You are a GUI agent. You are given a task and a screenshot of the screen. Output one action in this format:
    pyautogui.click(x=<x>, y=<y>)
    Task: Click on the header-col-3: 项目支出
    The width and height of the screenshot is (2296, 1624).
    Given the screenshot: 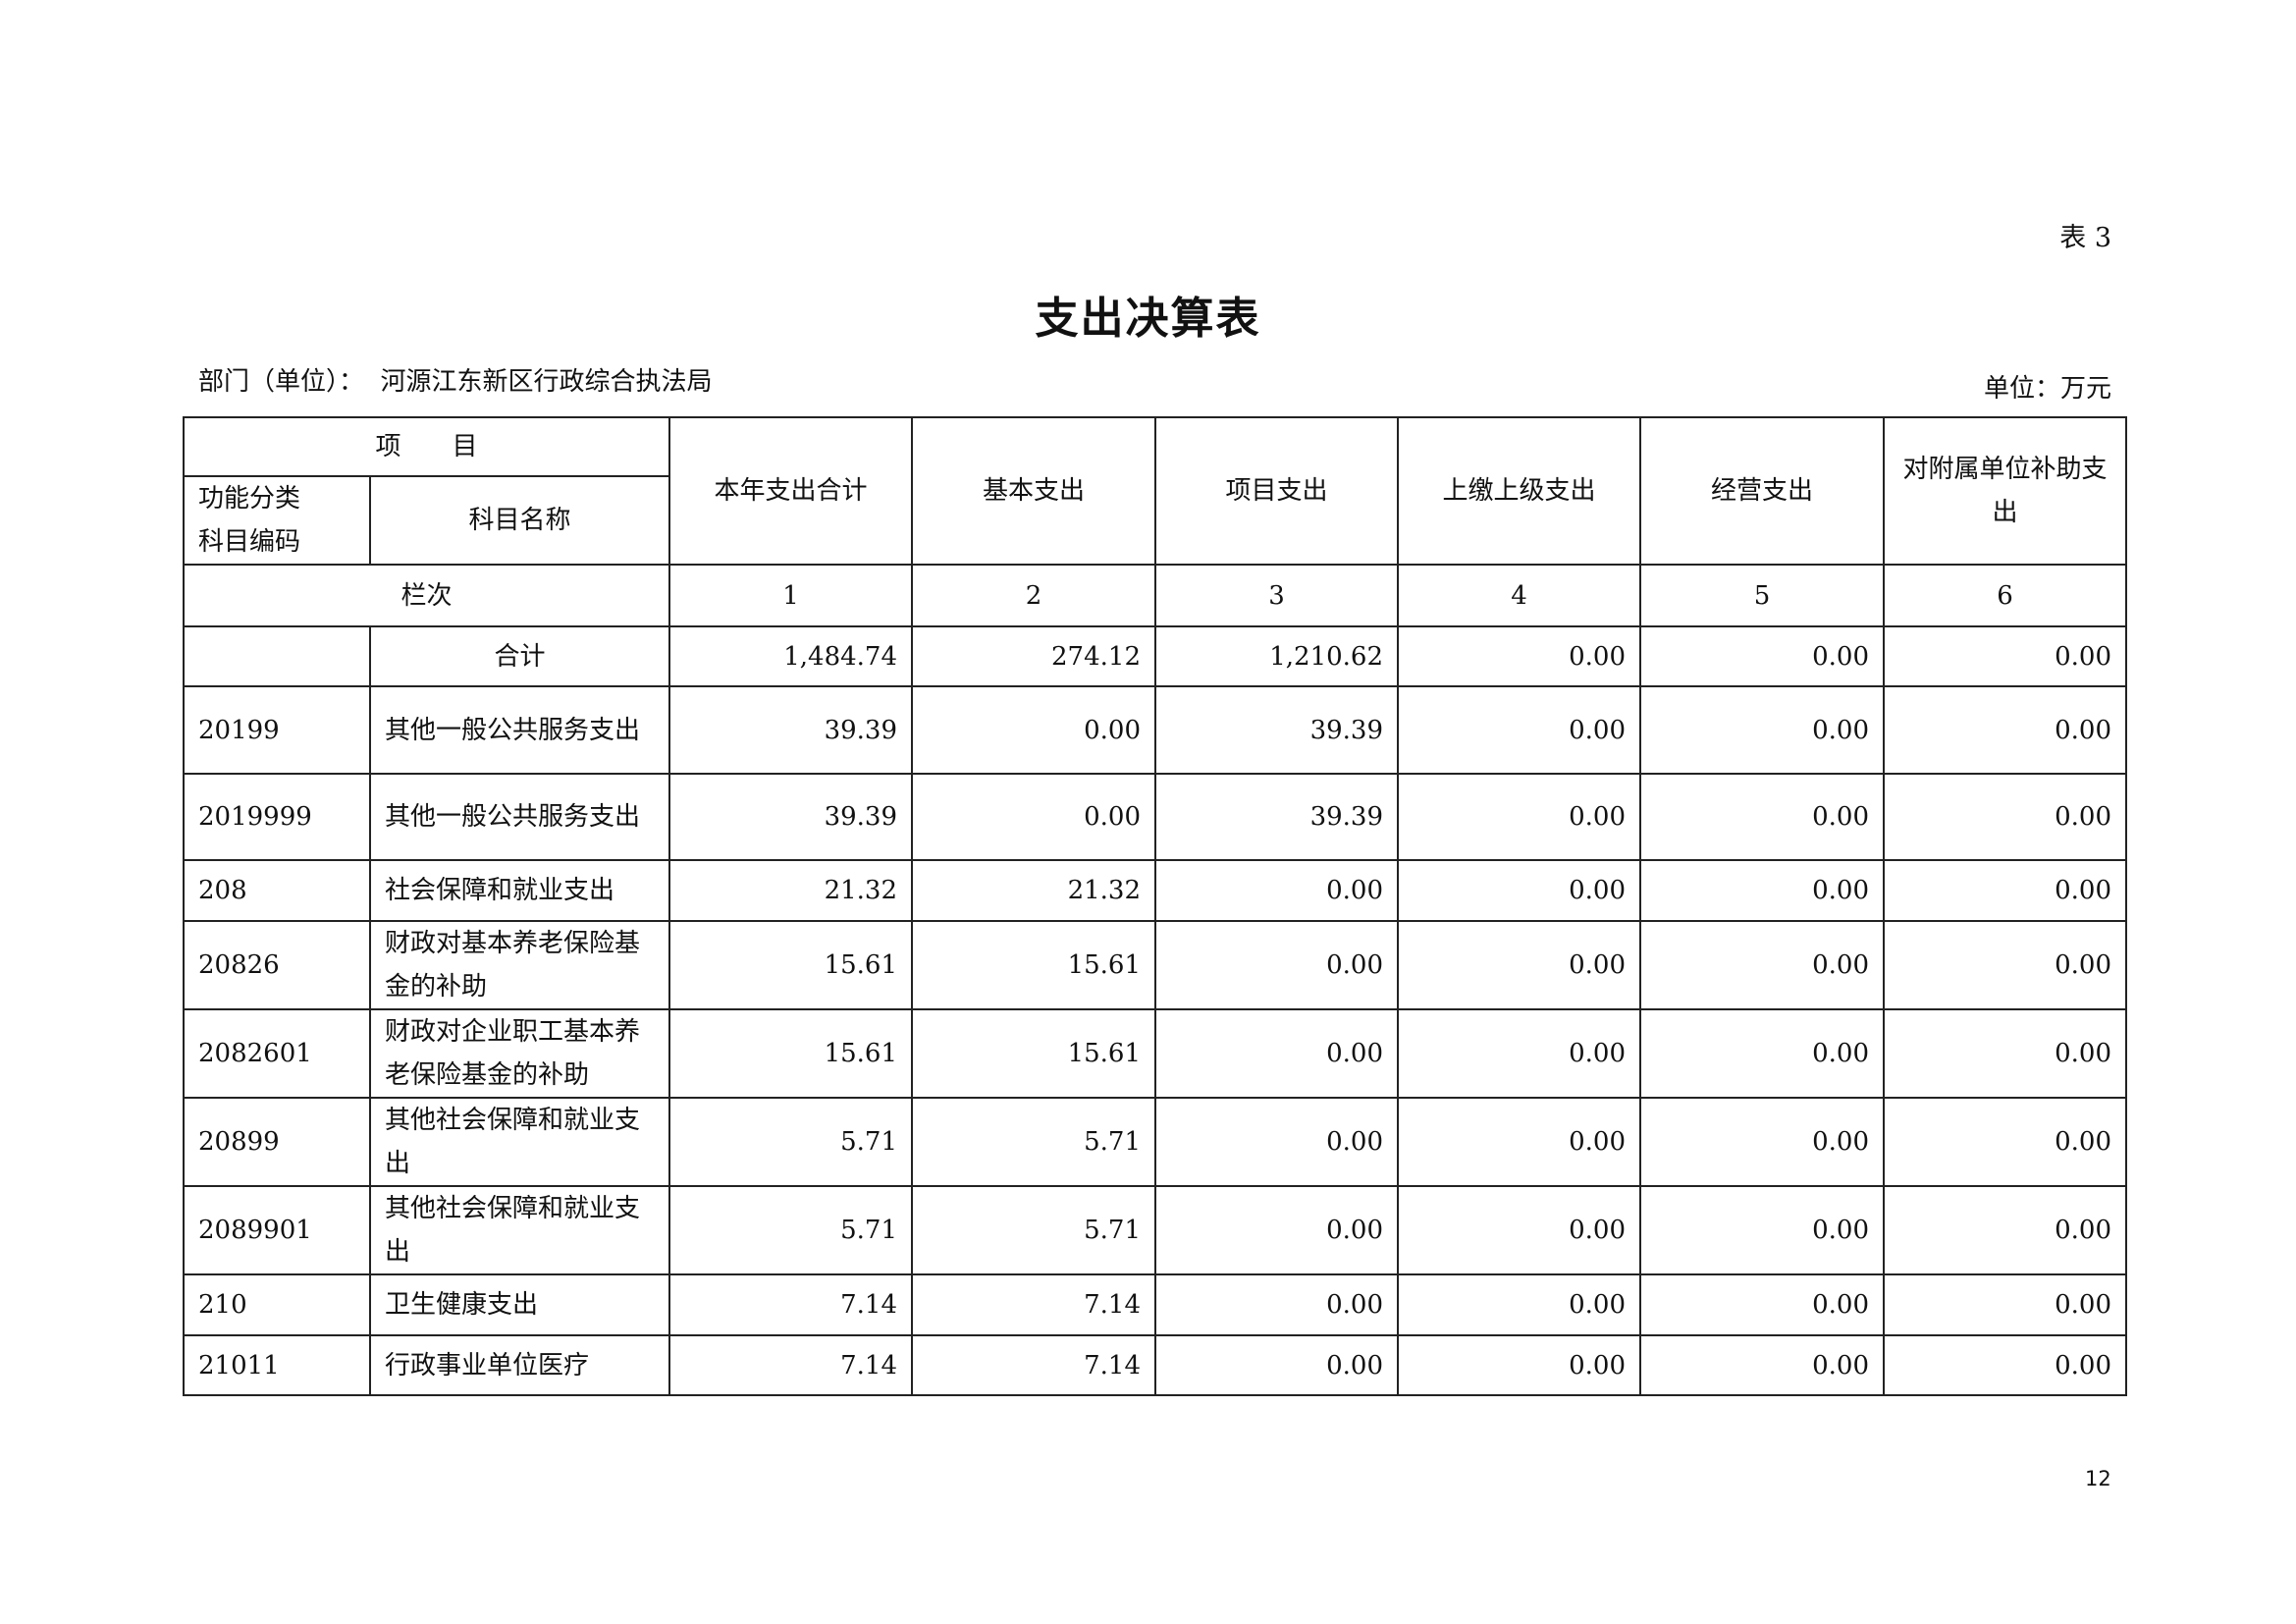 What is the action you would take?
    pyautogui.click(x=1276, y=491)
    